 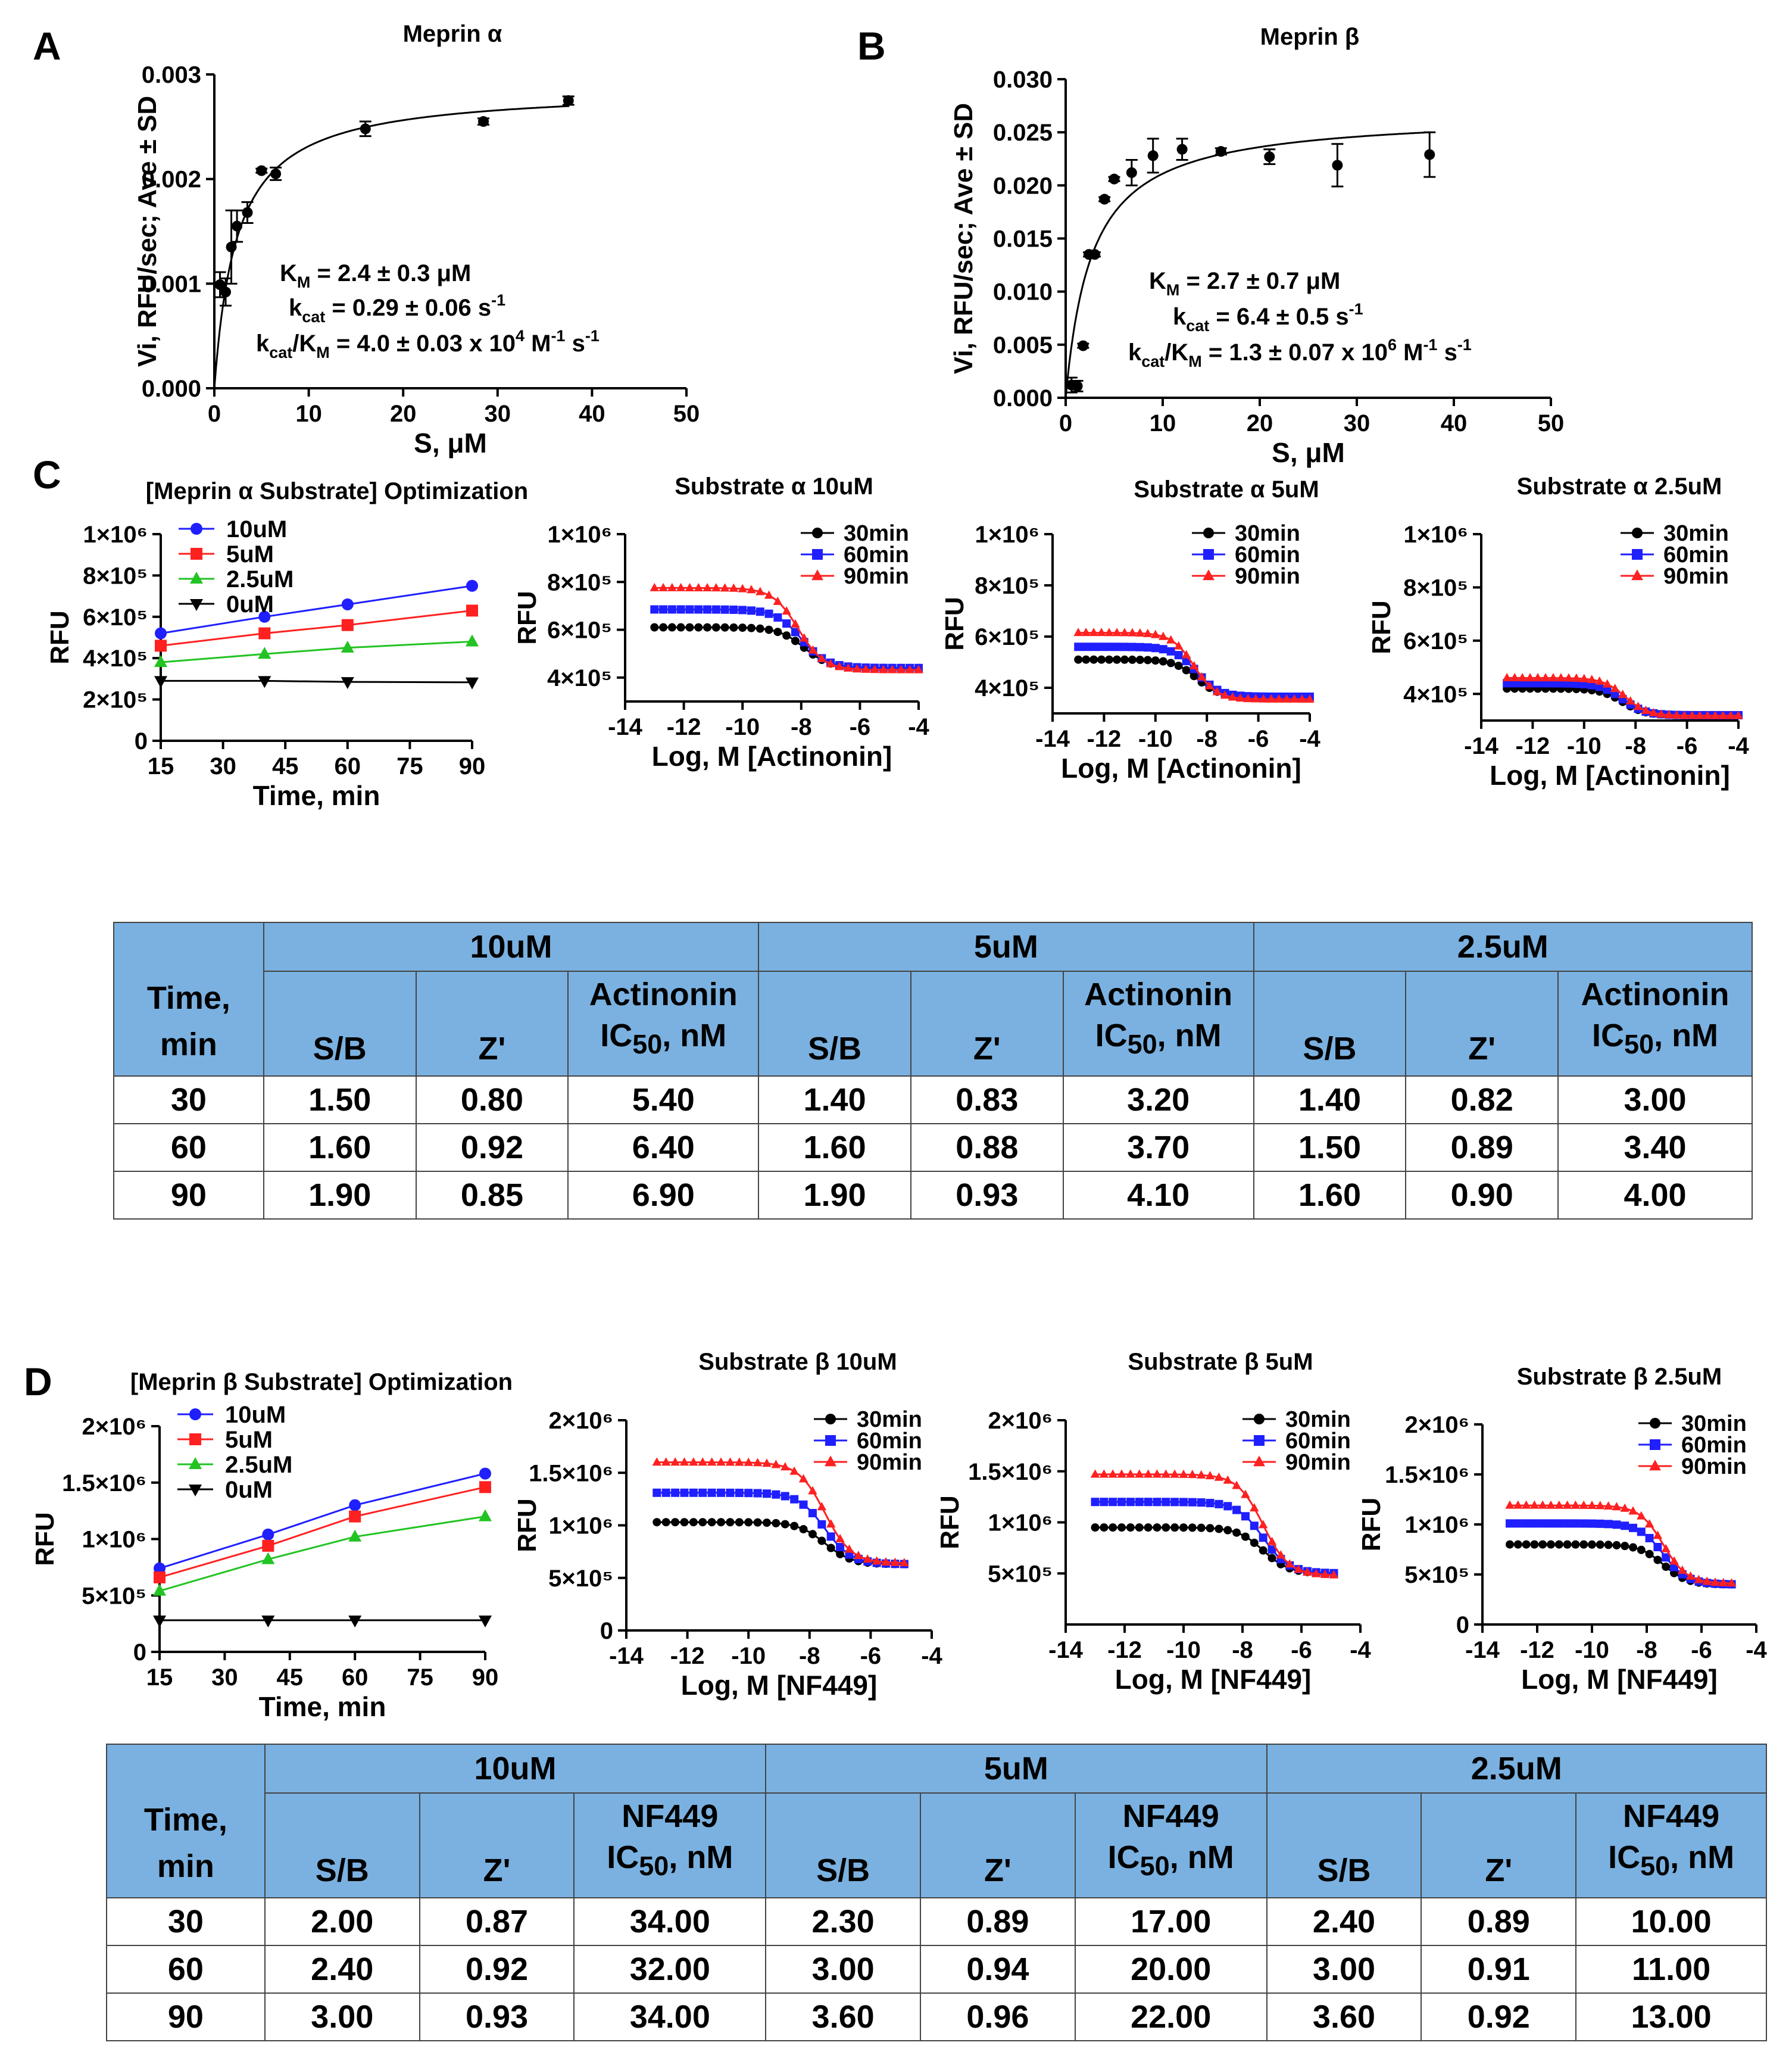 I want to click on table-cell: 13.00, so click(x=1671, y=2017).